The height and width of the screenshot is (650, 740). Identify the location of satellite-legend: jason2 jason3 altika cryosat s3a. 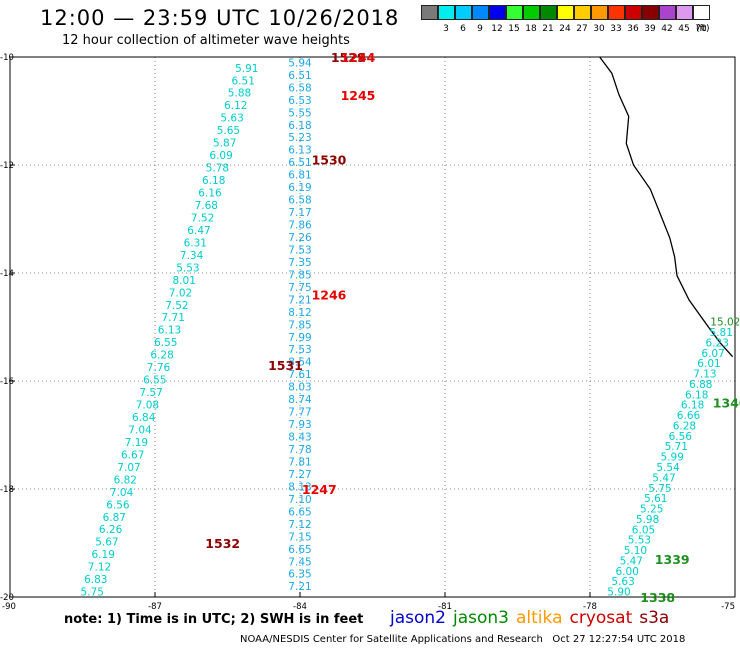
(533, 618).